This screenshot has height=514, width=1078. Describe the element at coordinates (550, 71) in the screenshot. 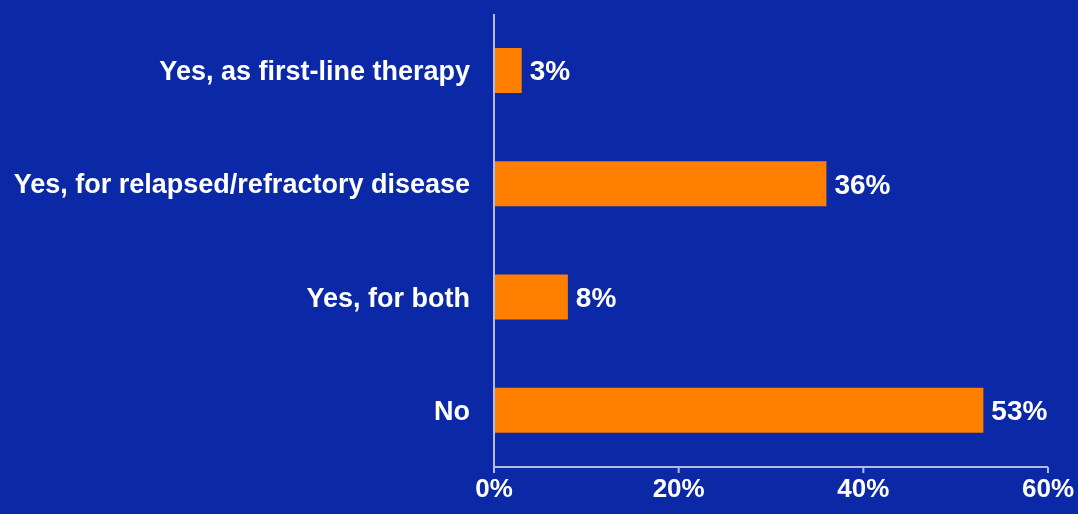

I see `data-label: 3%` at that location.